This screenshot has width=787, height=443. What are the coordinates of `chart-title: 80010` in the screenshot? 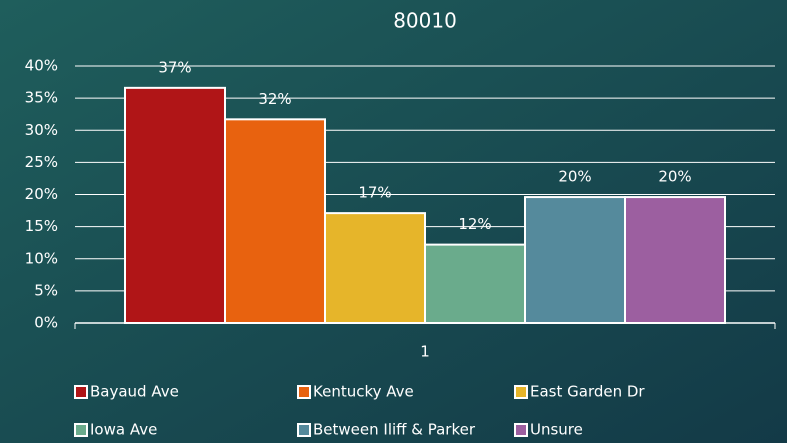 It's located at (425, 21).